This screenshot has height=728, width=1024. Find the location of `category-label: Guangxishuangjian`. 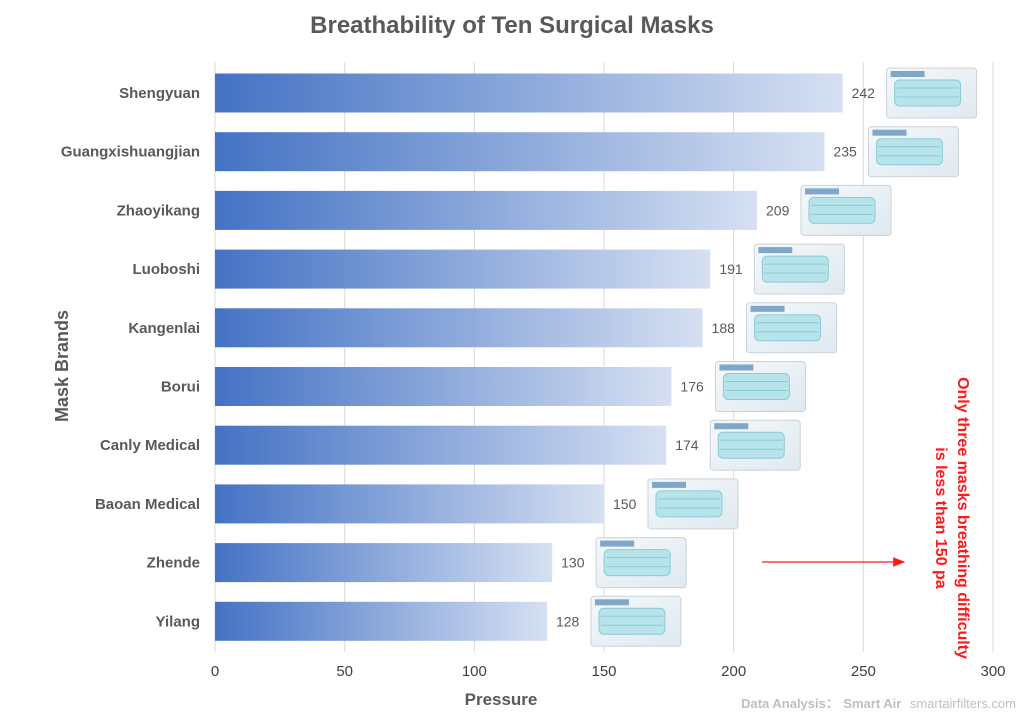

category-label: Guangxishuangjian is located at coordinates (130, 152).